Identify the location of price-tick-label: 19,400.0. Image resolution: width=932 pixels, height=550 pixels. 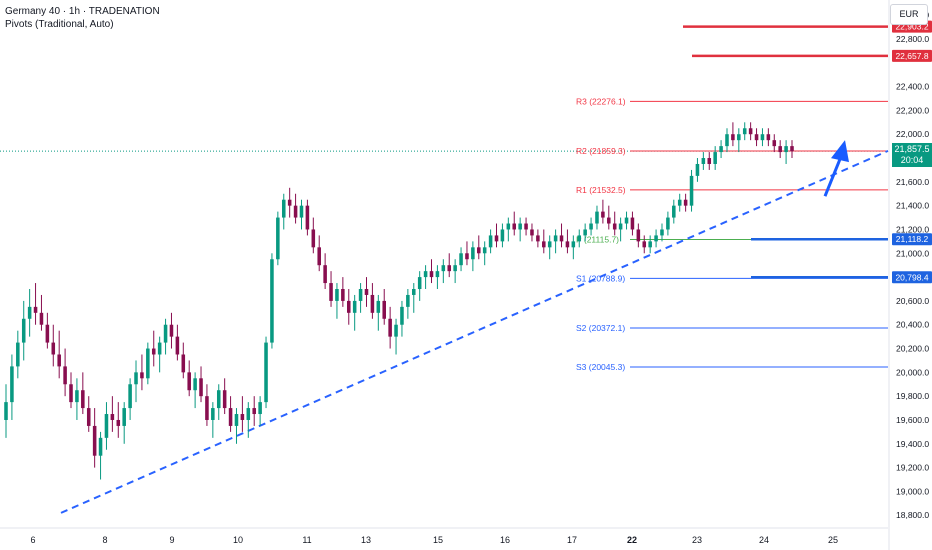
(912, 444).